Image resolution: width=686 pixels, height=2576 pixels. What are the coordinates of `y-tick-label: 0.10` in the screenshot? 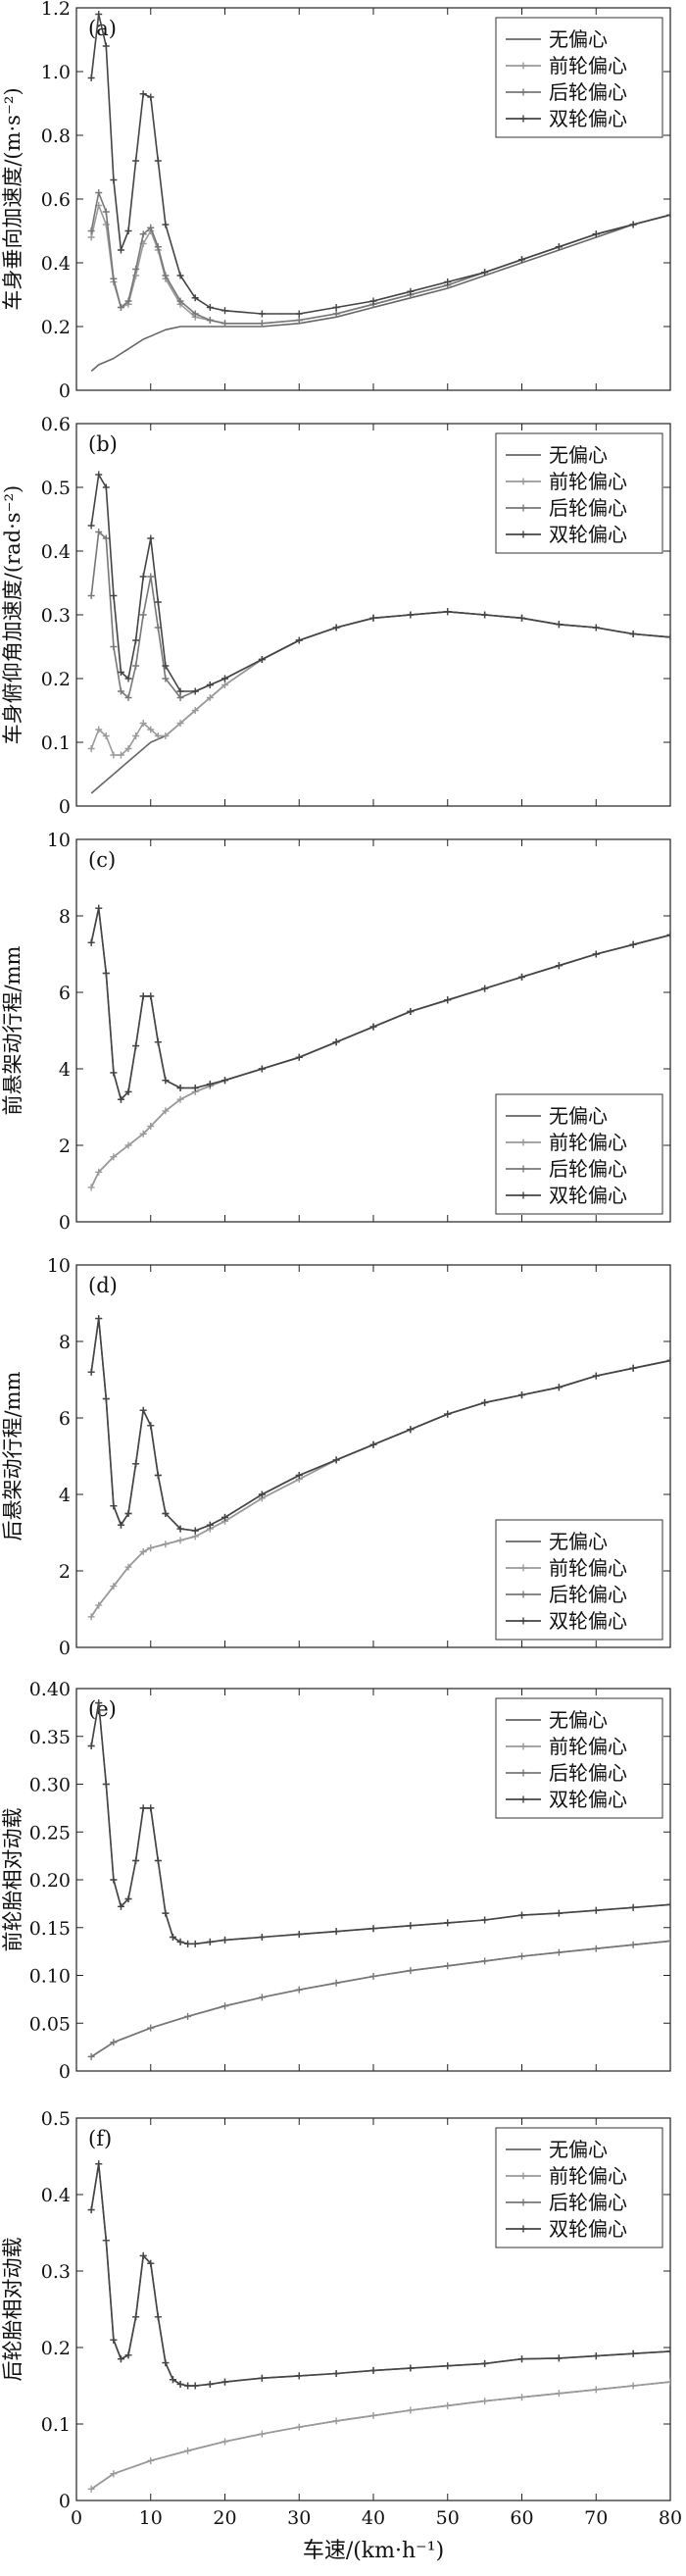 It's located at (50, 1977).